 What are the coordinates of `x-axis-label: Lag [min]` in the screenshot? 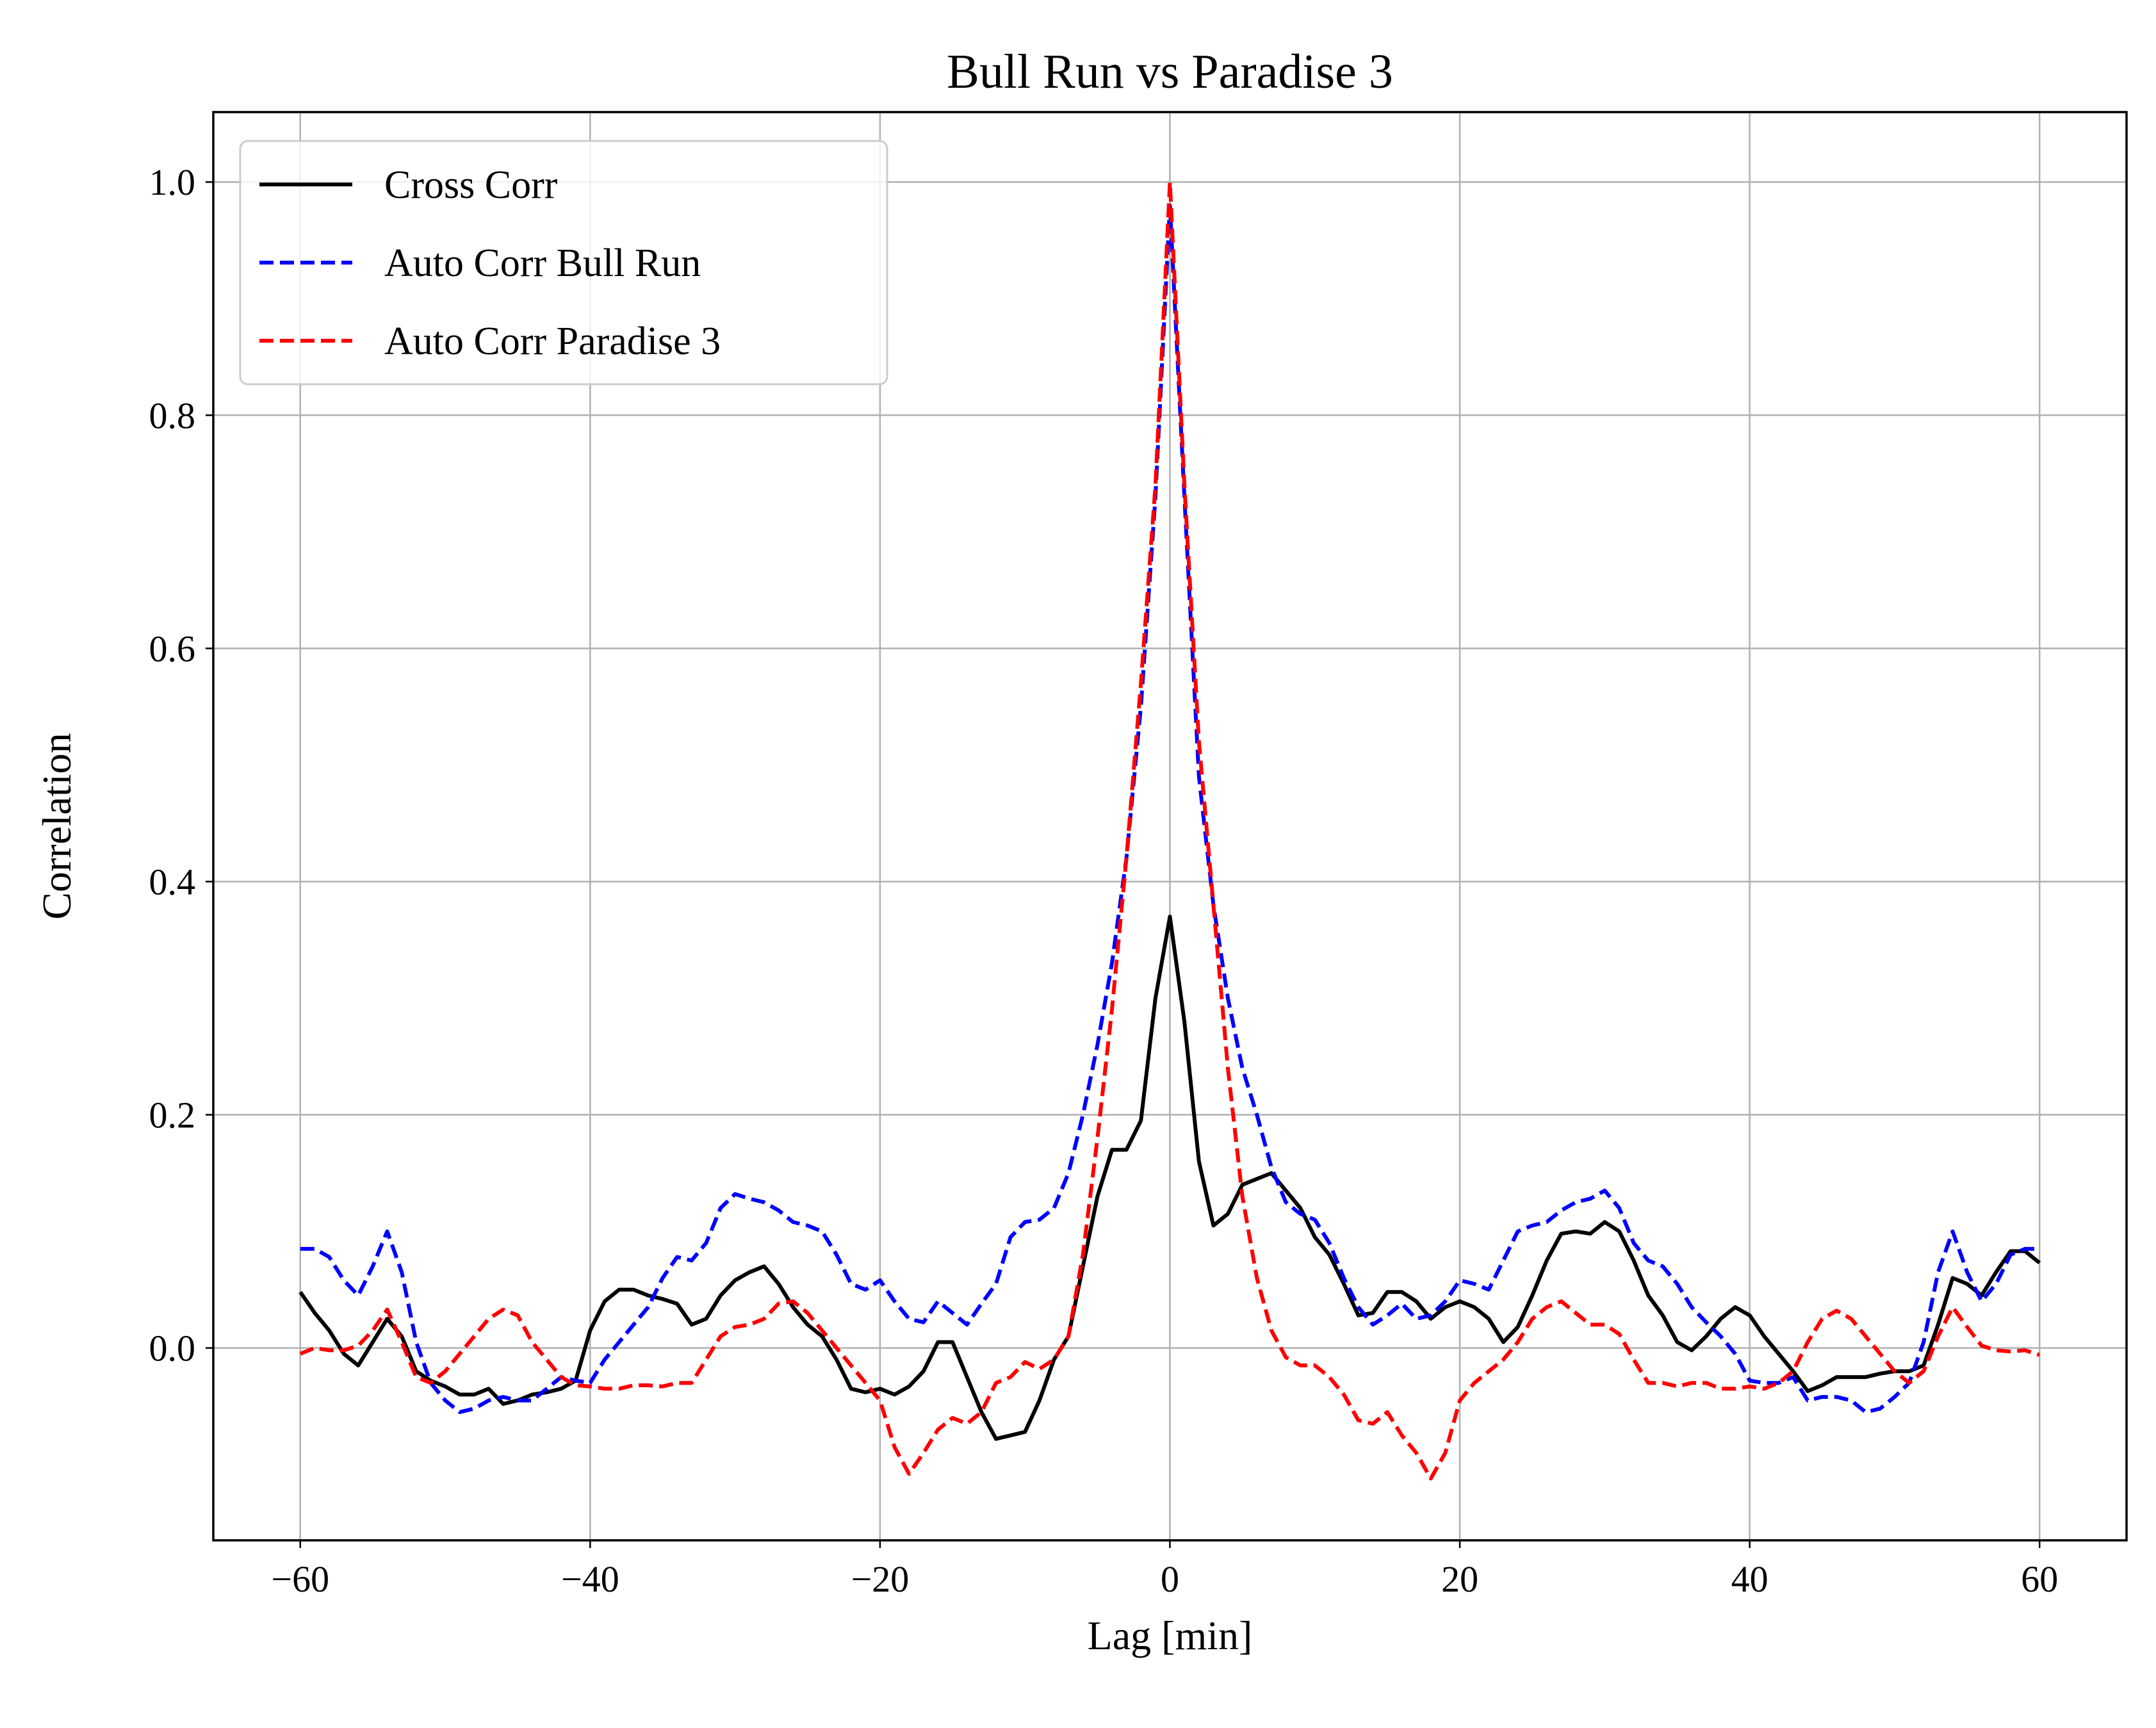 It's located at (1170, 1635).